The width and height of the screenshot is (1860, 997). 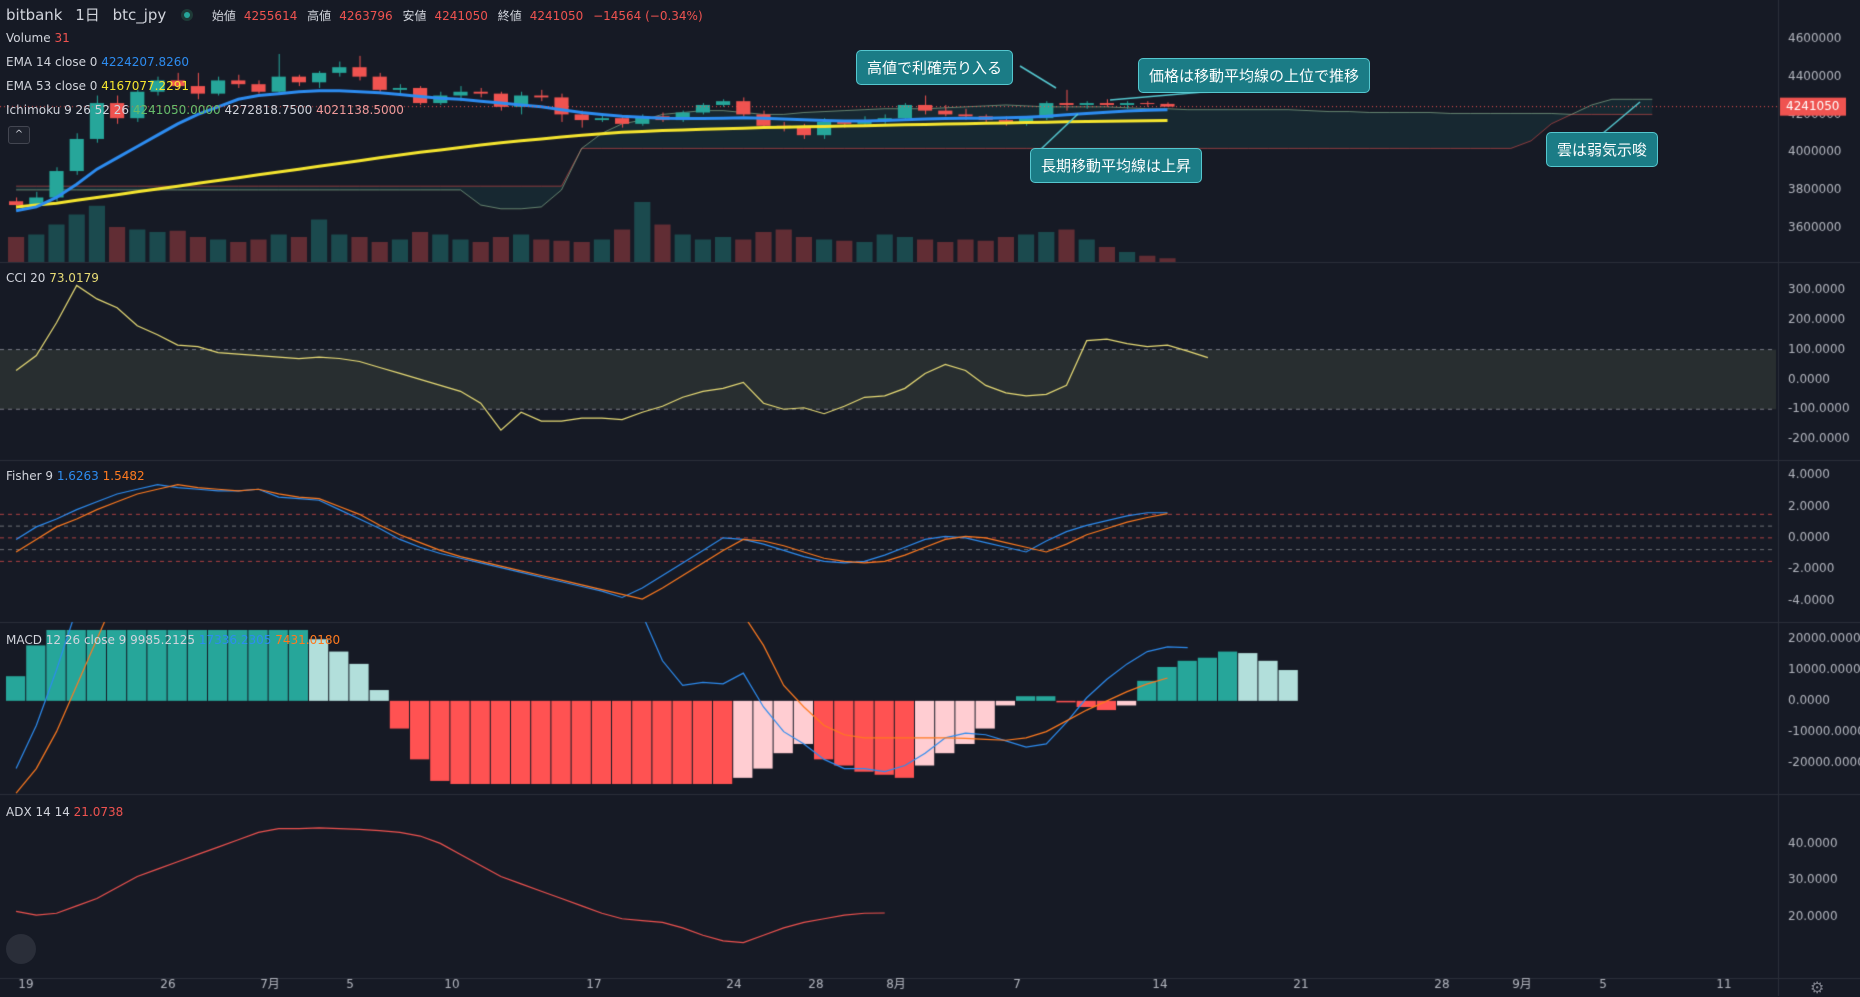 What do you see at coordinates (52, 278) in the screenshot?
I see `legend-cci: CCI 20 73.0179` at bounding box center [52, 278].